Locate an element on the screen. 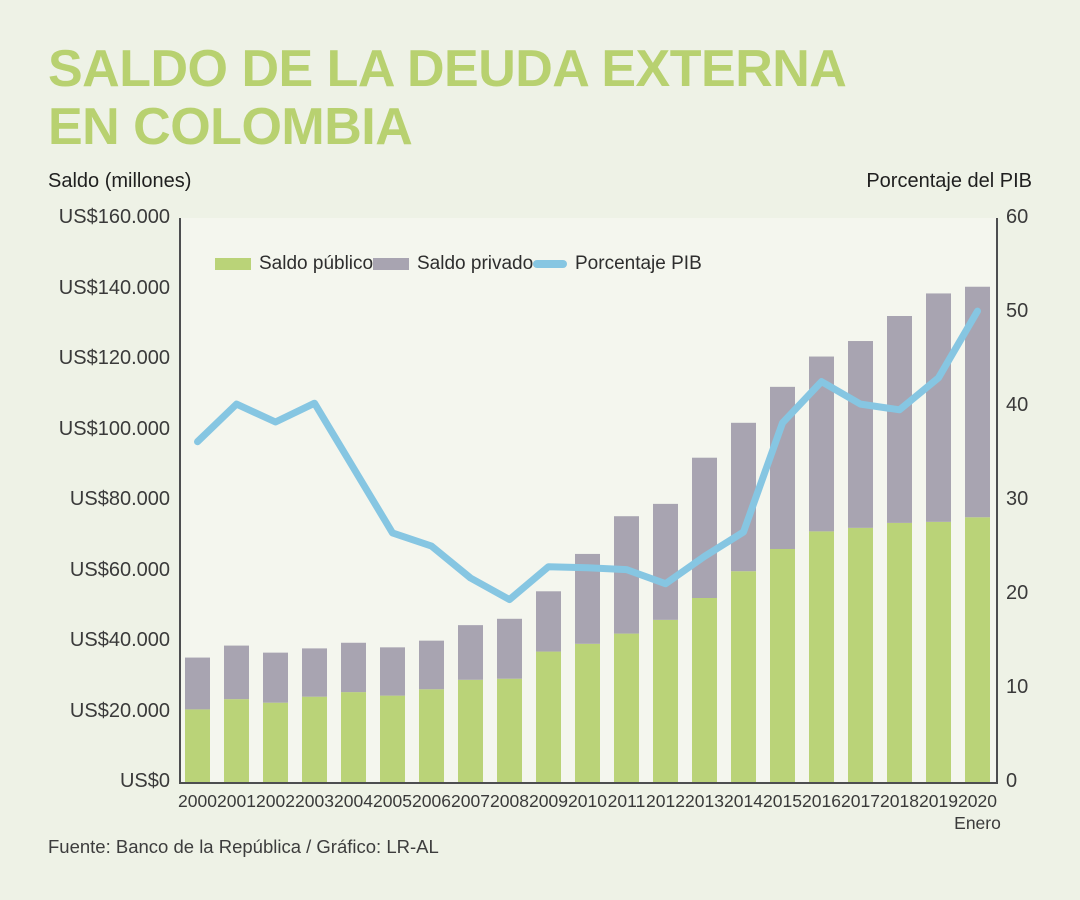 Image resolution: width=1080 pixels, height=900 pixels. left-tick-100000: US$100.000 is located at coordinates (114, 428).